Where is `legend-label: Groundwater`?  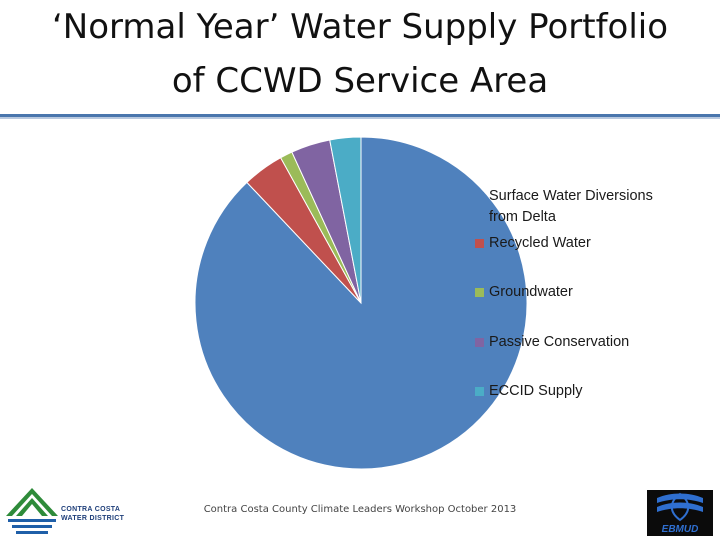
legend-label: Groundwater is located at coordinates (531, 292).